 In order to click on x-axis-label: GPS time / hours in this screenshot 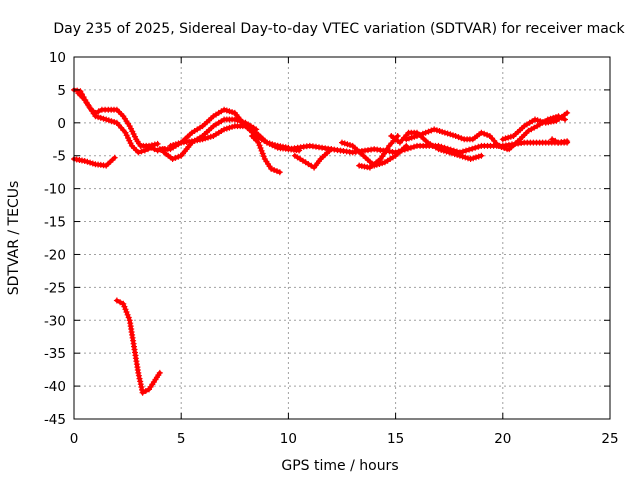, I will do `click(339, 466)`.